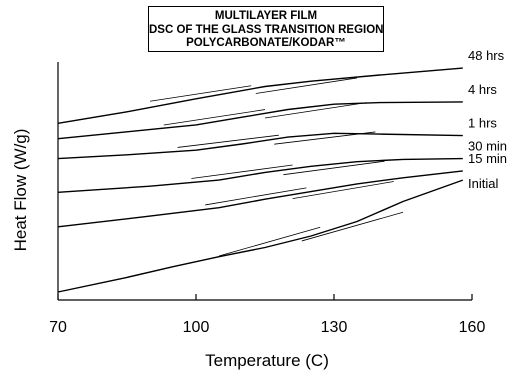 This screenshot has height=378, width=518. What do you see at coordinates (266, 16) in the screenshot?
I see `chart-title-line-1: MULTILAYER FILM` at bounding box center [266, 16].